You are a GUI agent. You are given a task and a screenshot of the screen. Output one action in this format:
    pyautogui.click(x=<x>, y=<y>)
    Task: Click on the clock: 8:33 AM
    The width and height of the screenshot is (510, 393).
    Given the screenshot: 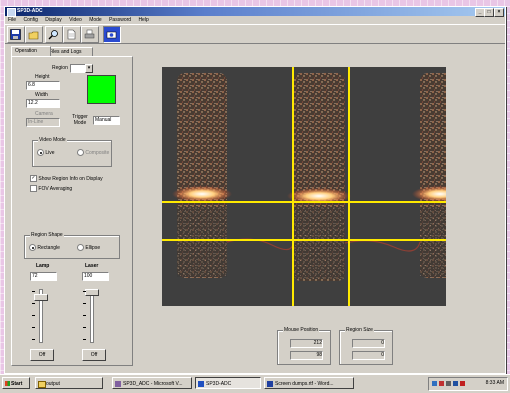 What is the action you would take?
    pyautogui.click(x=494, y=383)
    